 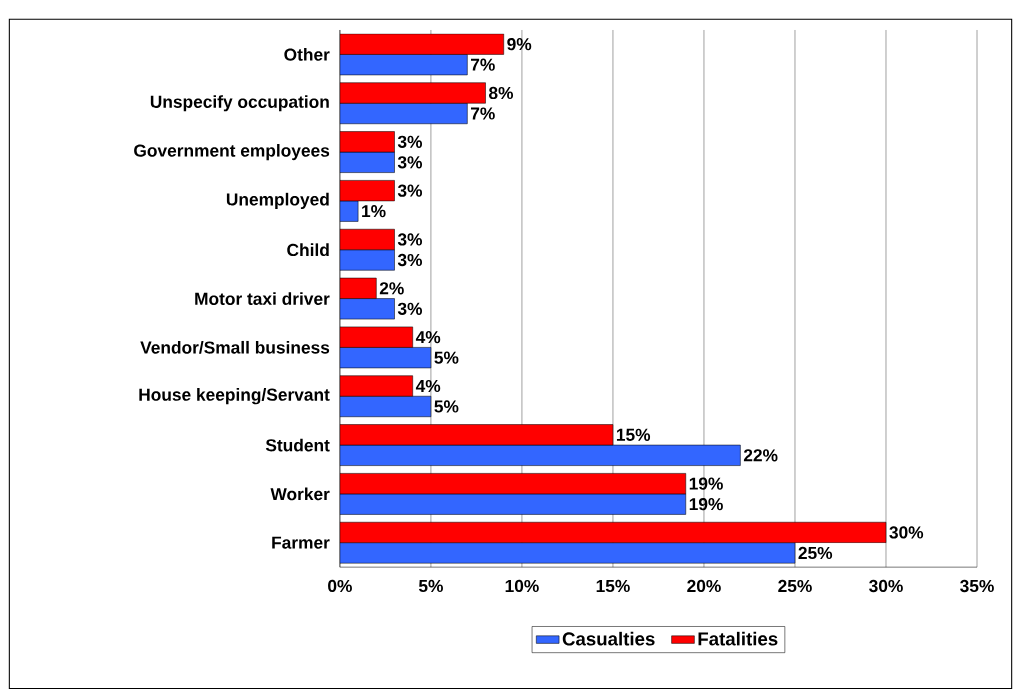 What do you see at coordinates (613, 586) in the screenshot?
I see `x-tick-label: 15%` at bounding box center [613, 586].